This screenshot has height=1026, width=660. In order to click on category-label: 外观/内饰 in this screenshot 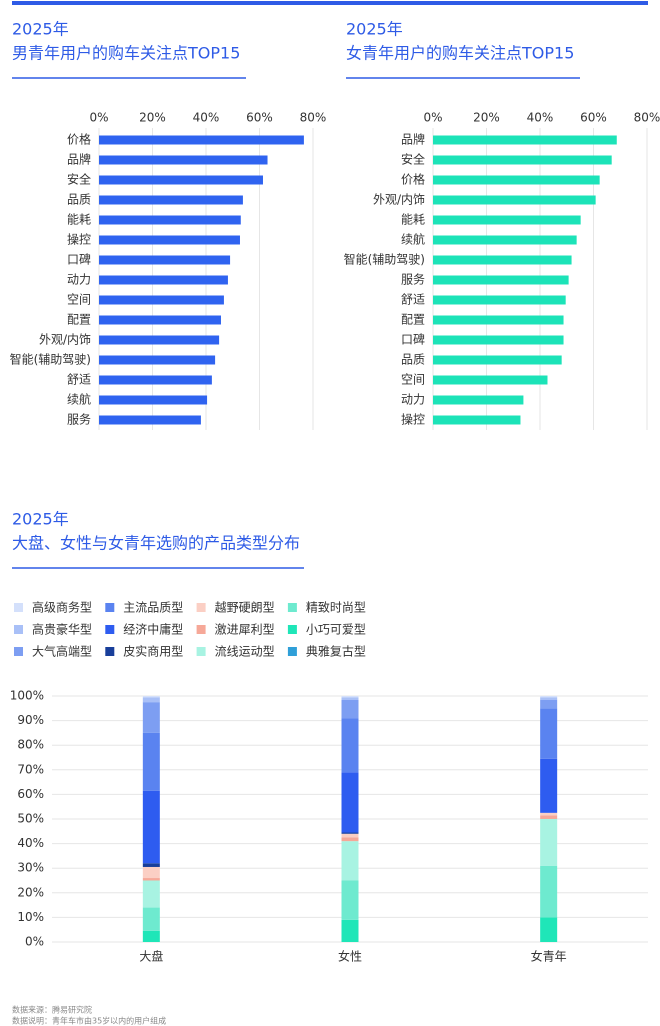, I will do `click(65, 340)`.